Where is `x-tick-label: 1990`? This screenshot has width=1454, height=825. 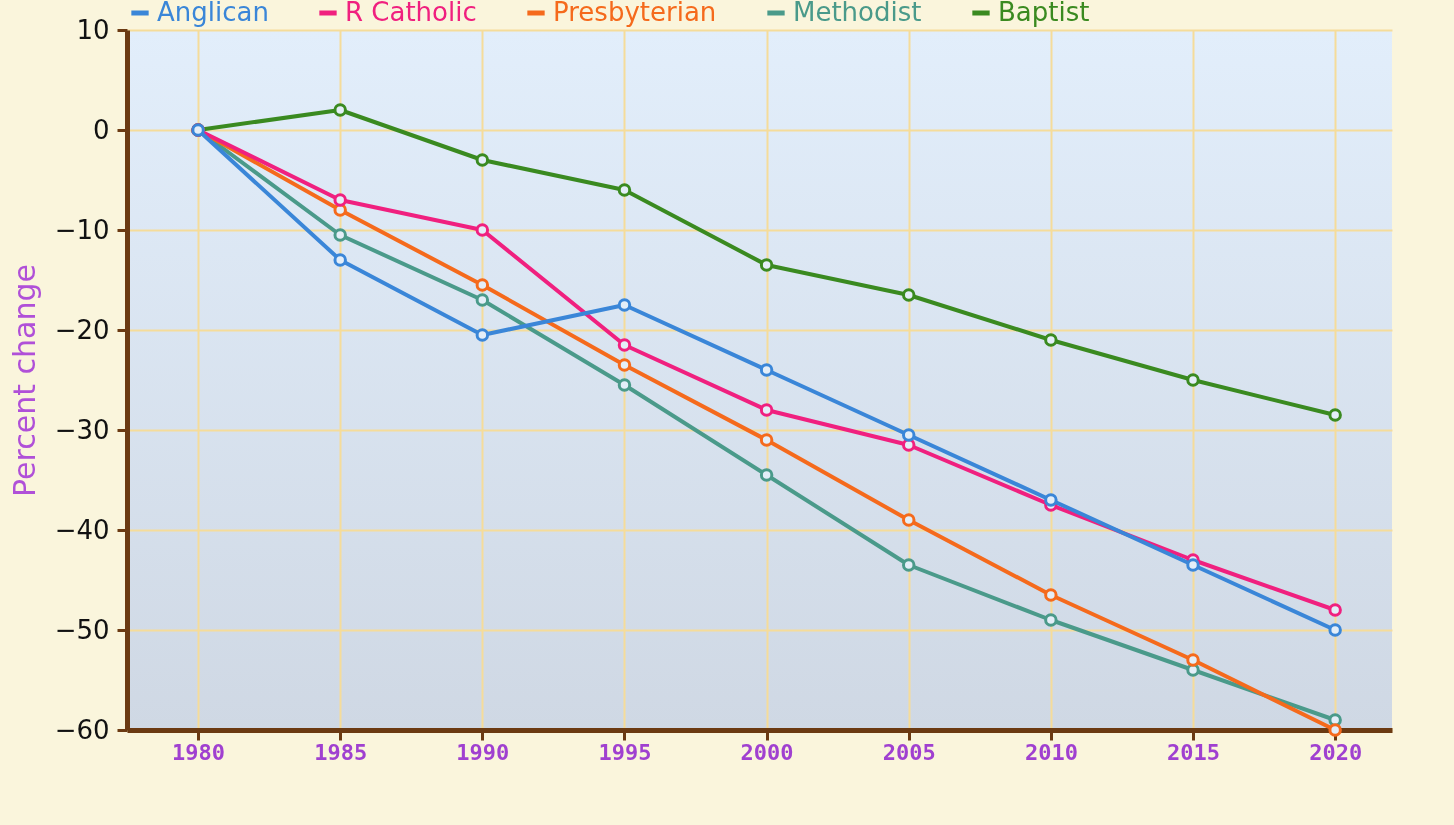
x-tick-label: 1990 is located at coordinates (483, 752).